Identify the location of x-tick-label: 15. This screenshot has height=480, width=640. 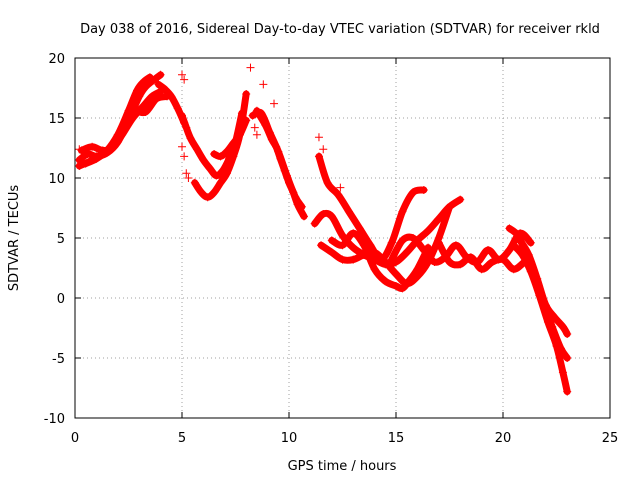
(396, 438).